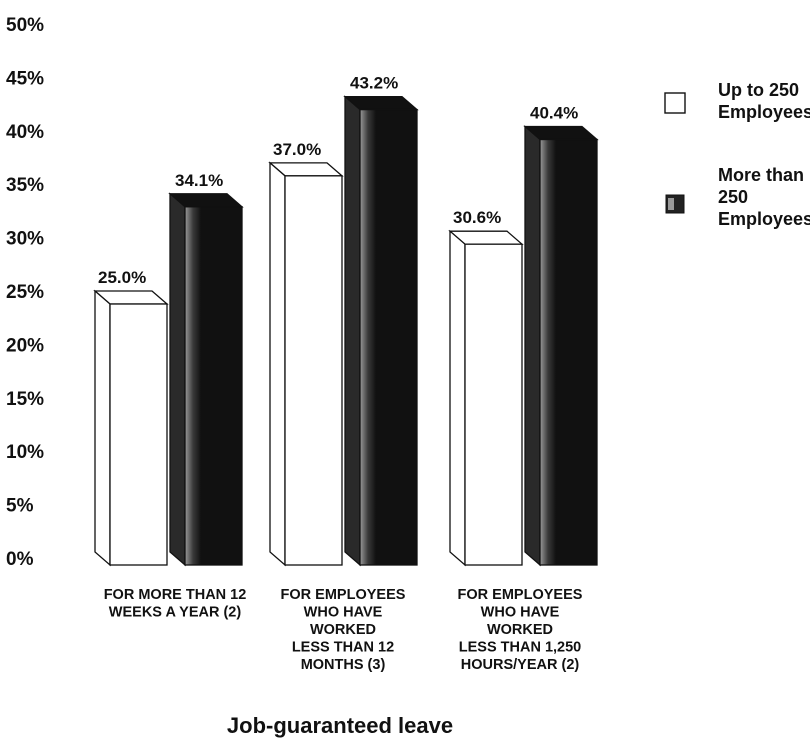  Describe the element at coordinates (25, 399) in the screenshot. I see `y-tick-label: 15%` at that location.